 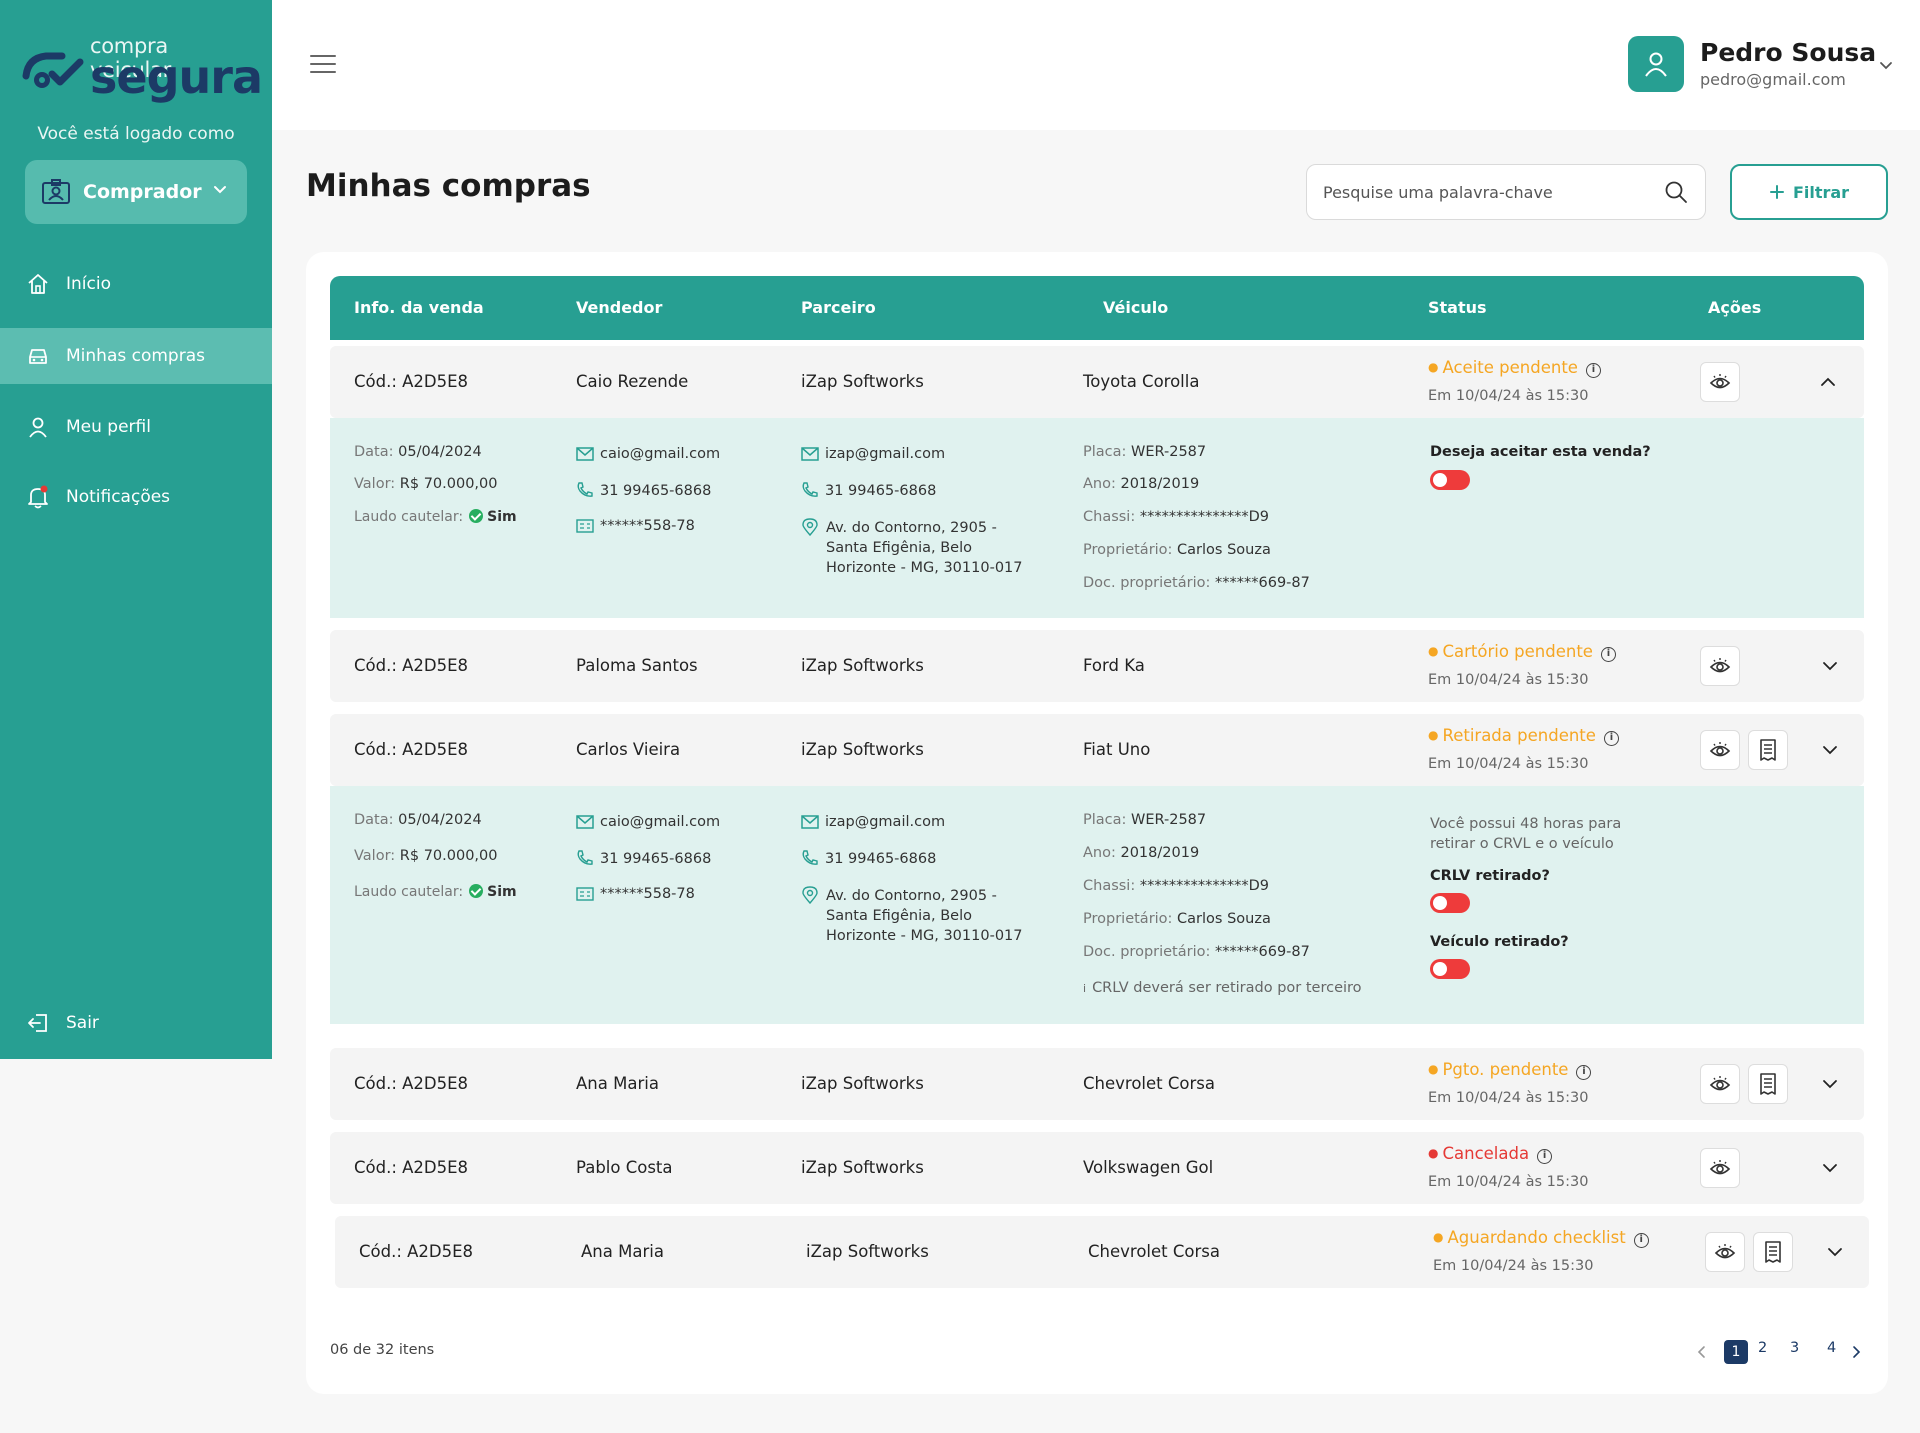 What do you see at coordinates (1856, 1352) in the screenshot?
I see `chevron-right-icon` at bounding box center [1856, 1352].